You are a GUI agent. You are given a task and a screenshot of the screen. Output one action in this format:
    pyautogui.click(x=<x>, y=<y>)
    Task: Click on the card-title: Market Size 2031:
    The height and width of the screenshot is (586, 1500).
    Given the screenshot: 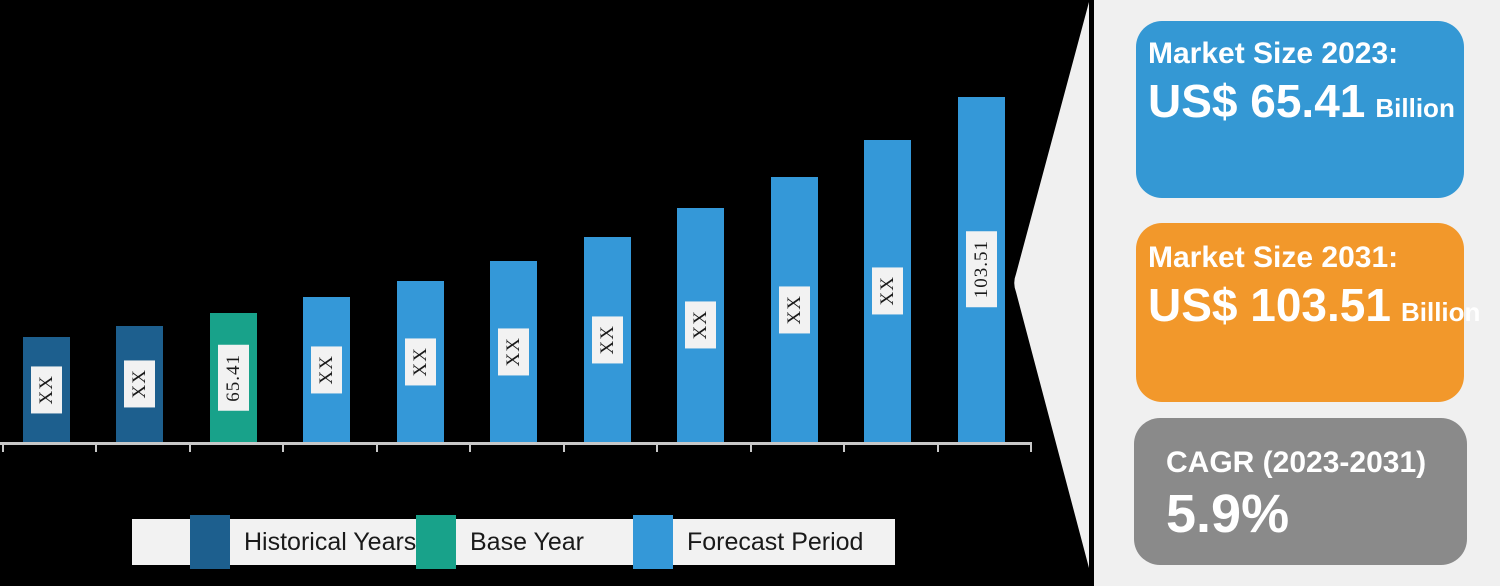 What is the action you would take?
    pyautogui.click(x=1273, y=257)
    